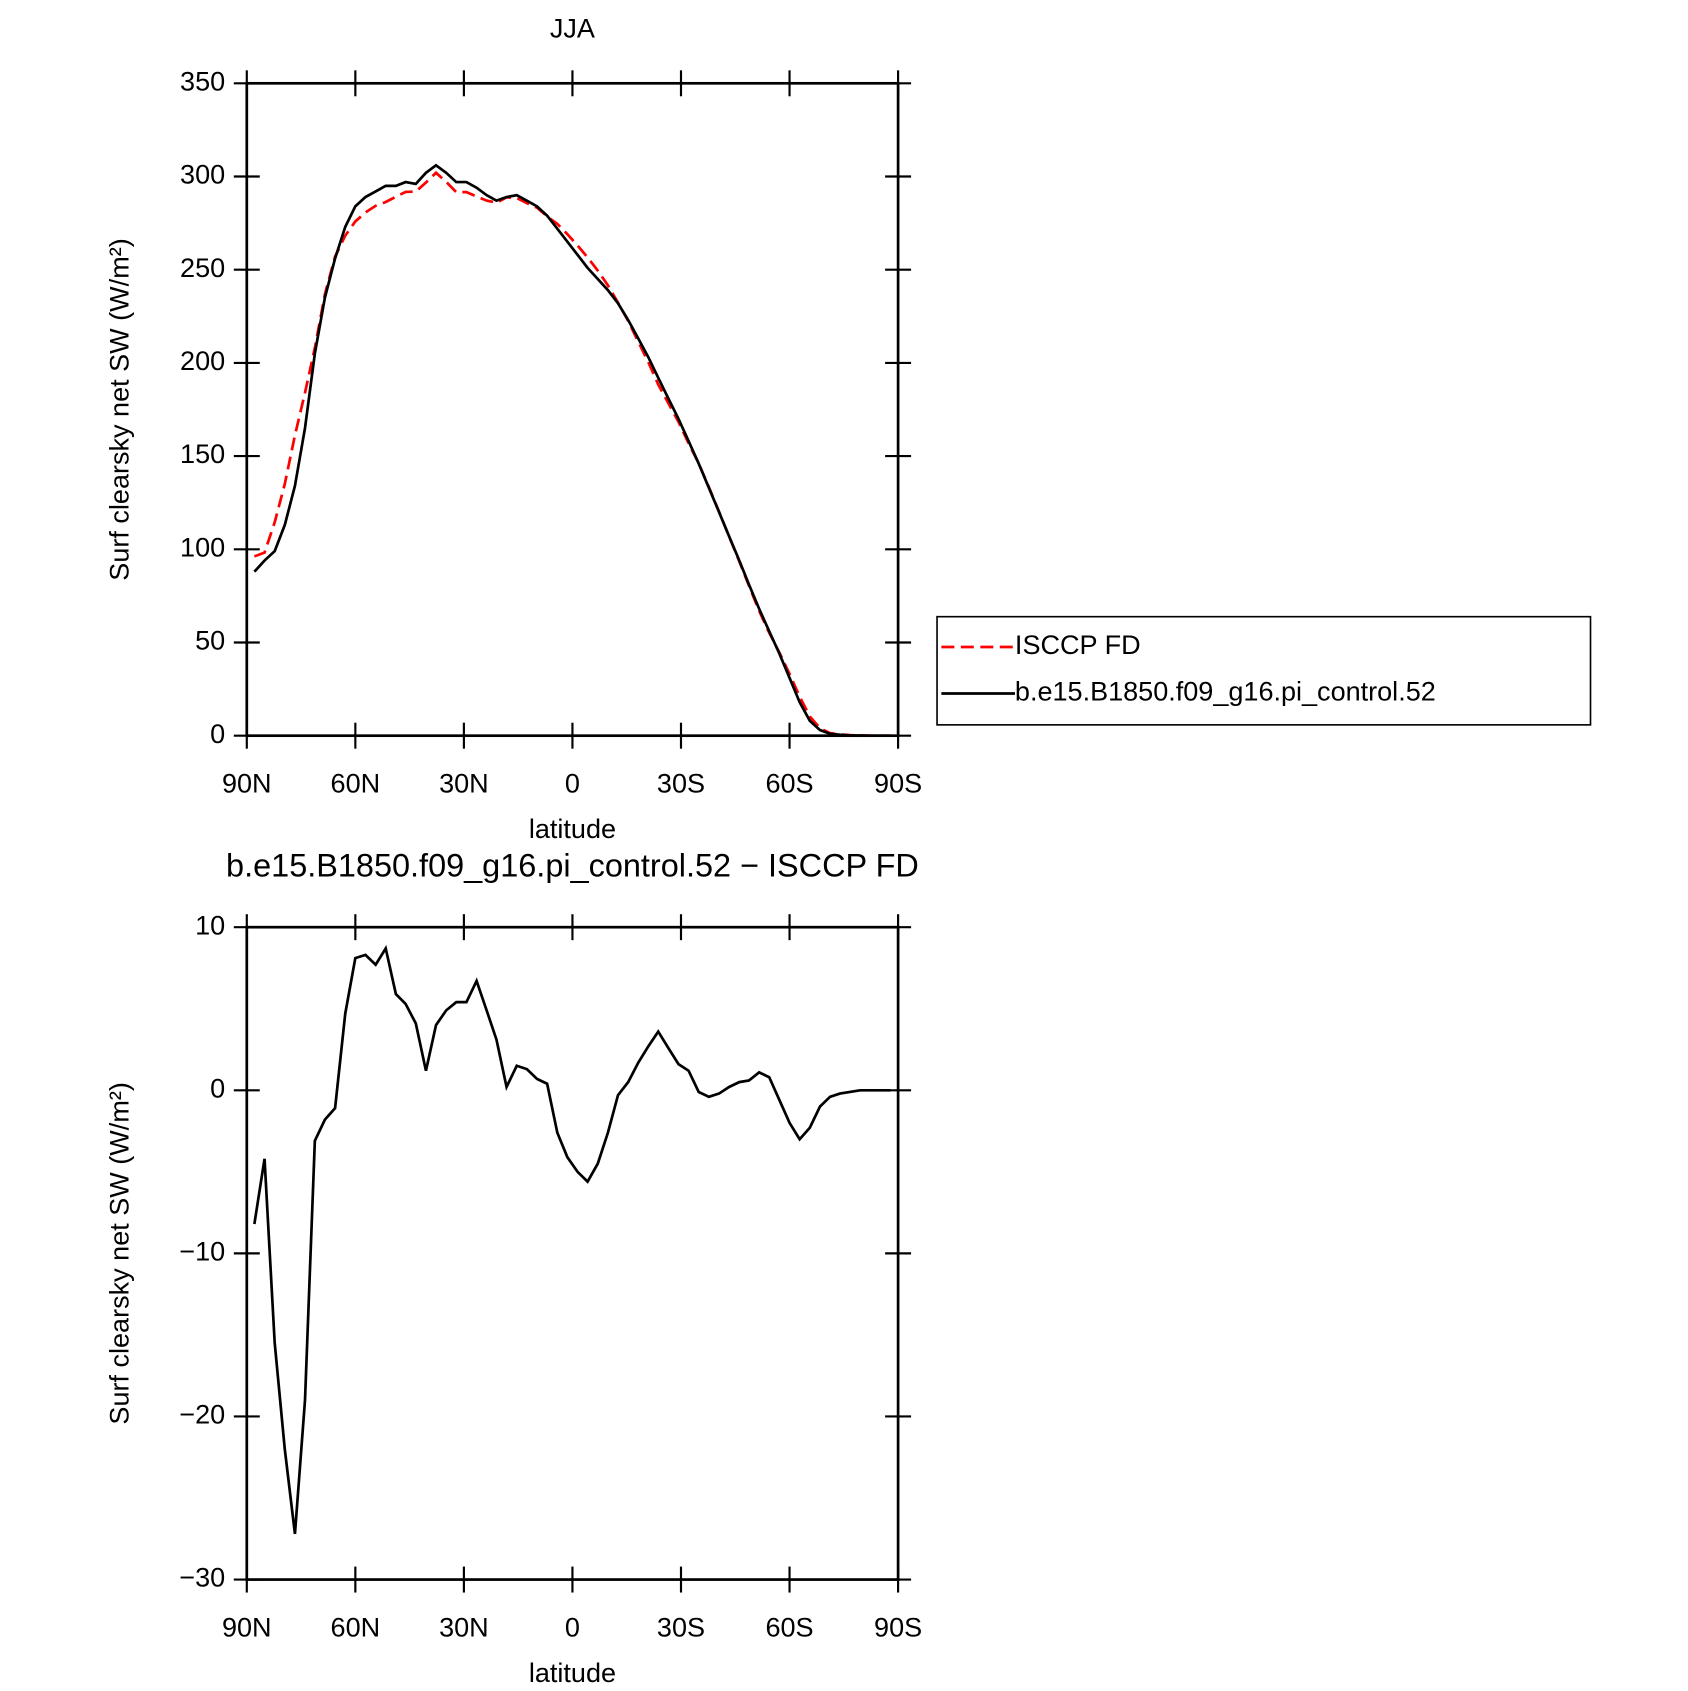  What do you see at coordinates (202, 268) in the screenshot?
I see `y-tick-label: 250` at bounding box center [202, 268].